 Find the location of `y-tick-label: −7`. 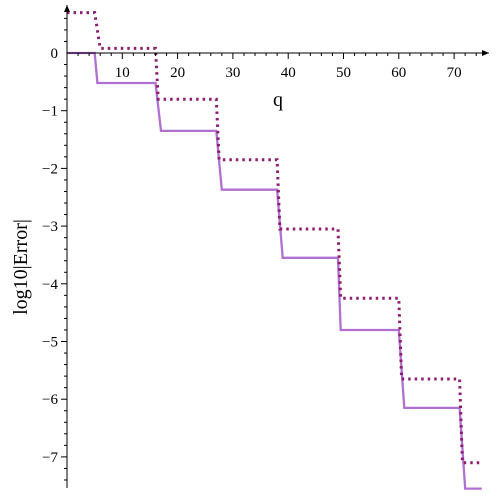

y-tick-label: −7 is located at coordinates (50, 458).